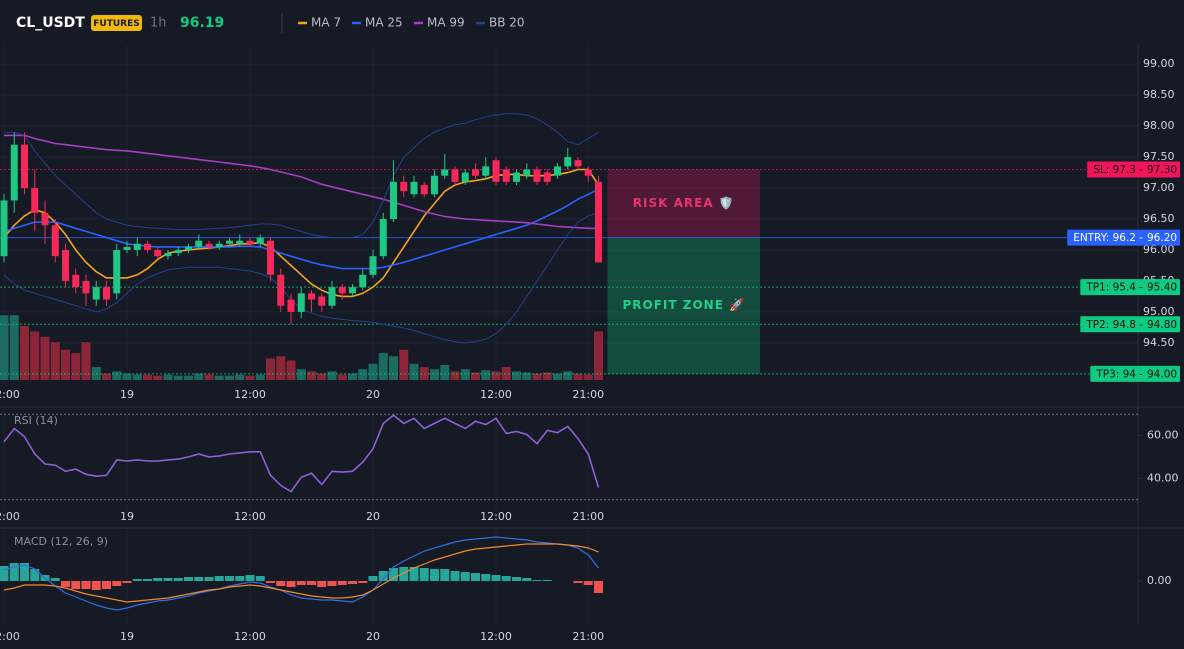 The width and height of the screenshot is (1184, 649). Describe the element at coordinates (1110, 288) in the screenshot. I see `level-name: TP1: 95.4` at that location.